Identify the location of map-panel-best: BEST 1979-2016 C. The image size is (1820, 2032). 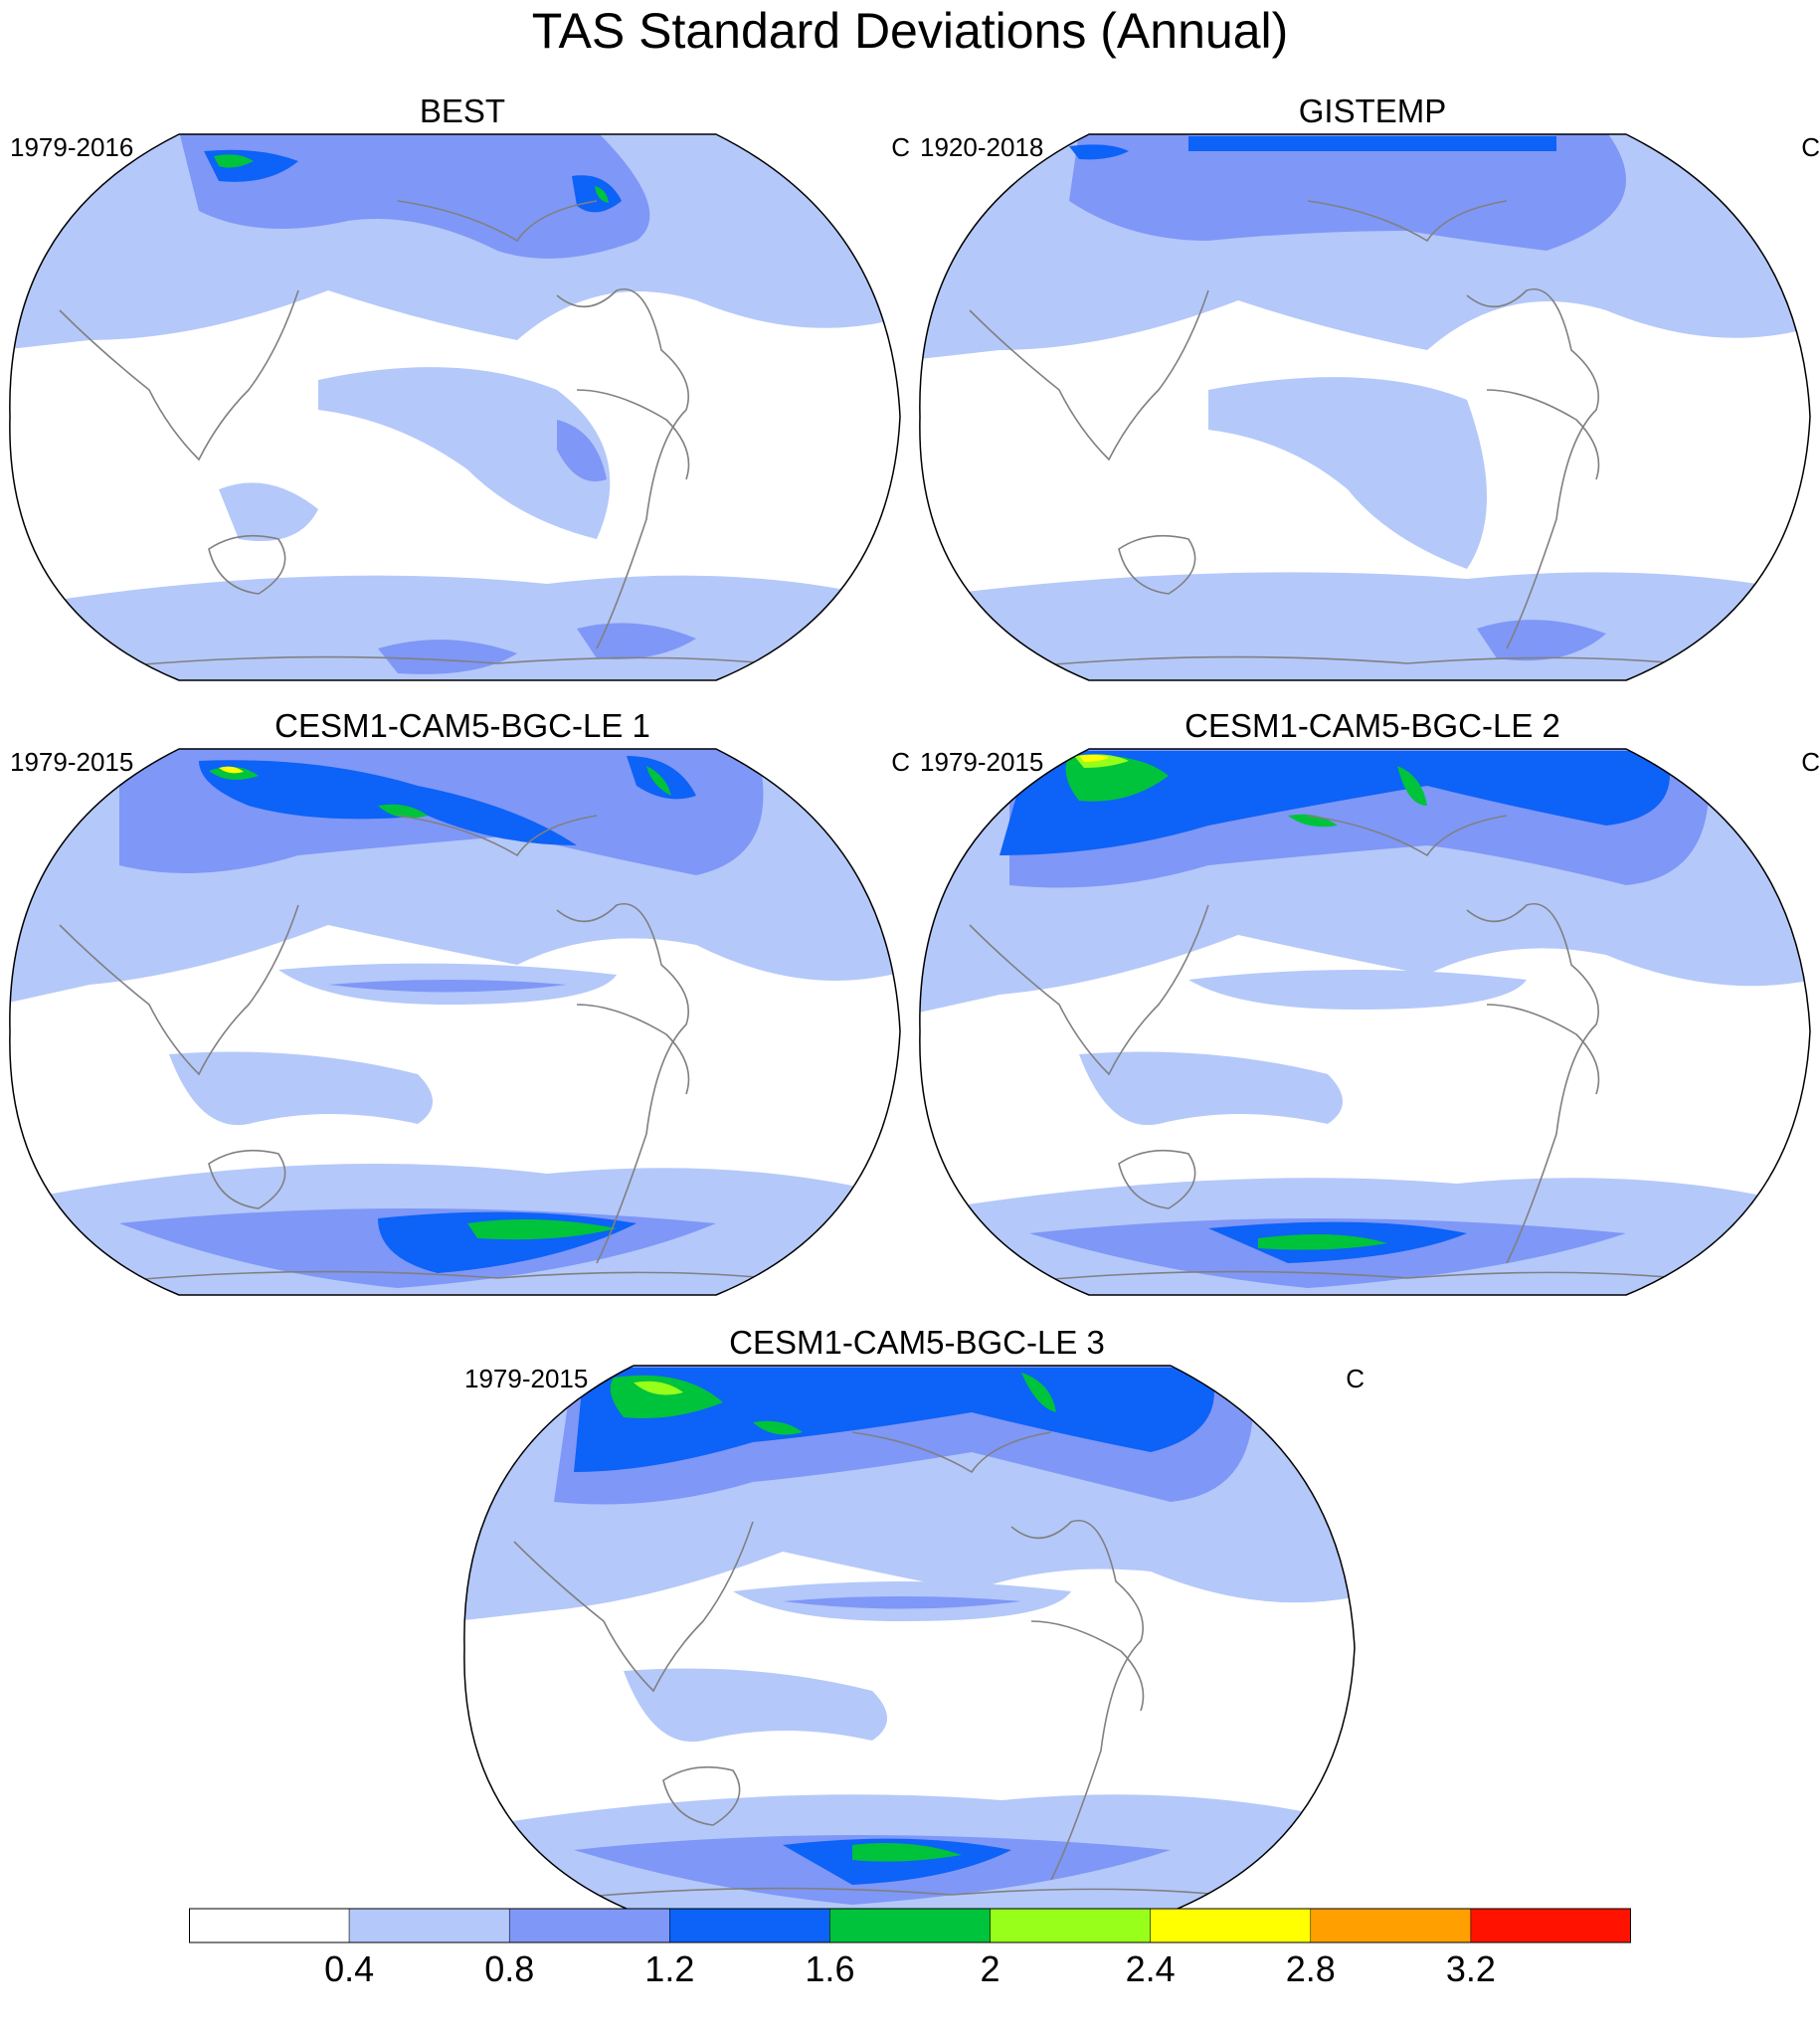
(462, 390).